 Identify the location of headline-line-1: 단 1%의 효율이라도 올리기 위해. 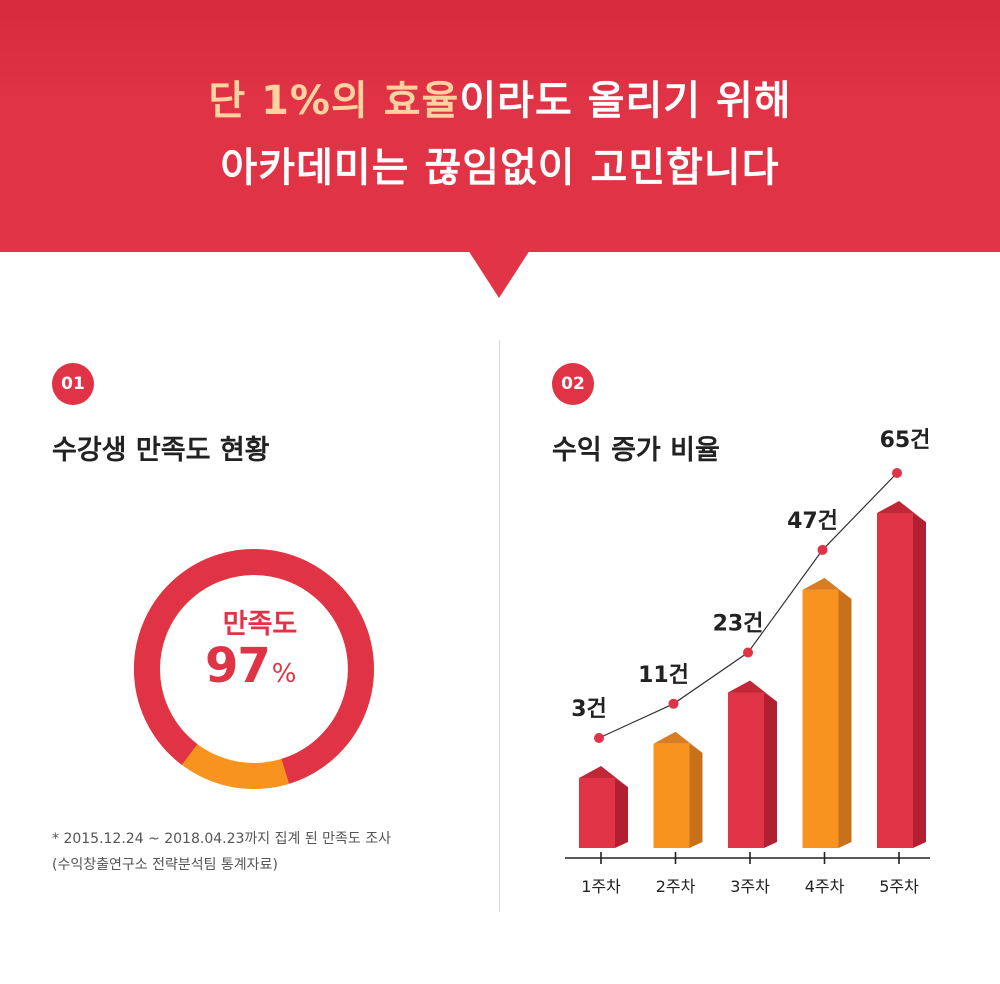
(500, 97).